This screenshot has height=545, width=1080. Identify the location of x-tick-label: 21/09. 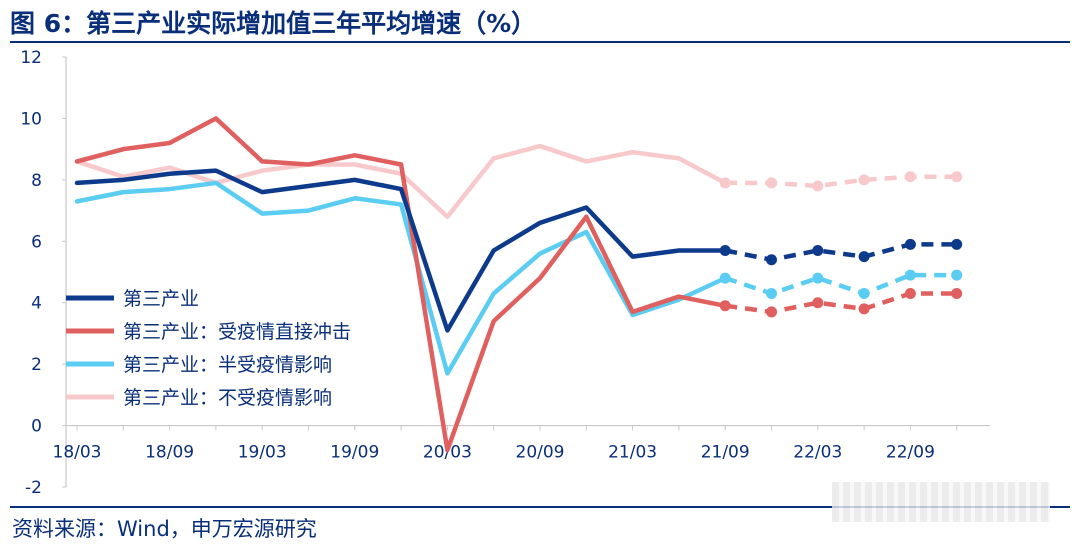
(725, 453).